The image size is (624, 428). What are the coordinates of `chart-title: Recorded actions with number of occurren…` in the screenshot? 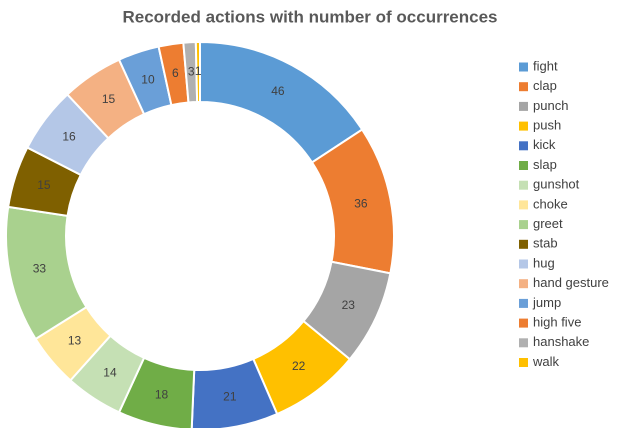 It's located at (309, 16).